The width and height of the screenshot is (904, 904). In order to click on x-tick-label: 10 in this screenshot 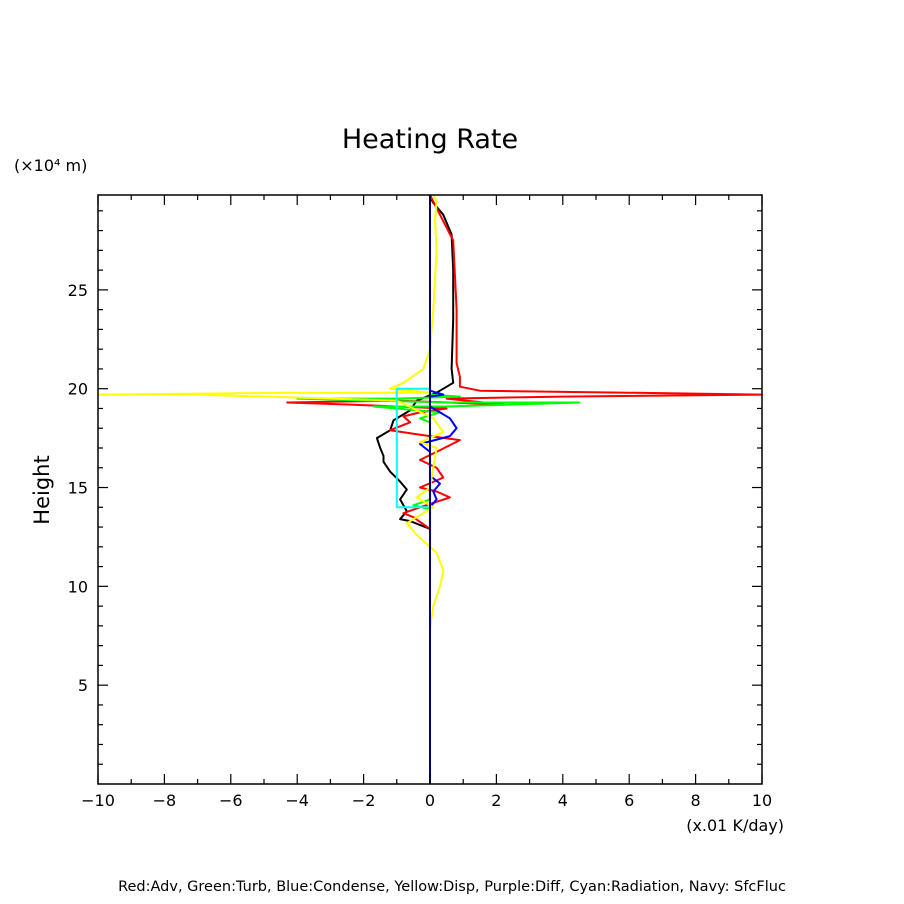, I will do `click(762, 800)`.